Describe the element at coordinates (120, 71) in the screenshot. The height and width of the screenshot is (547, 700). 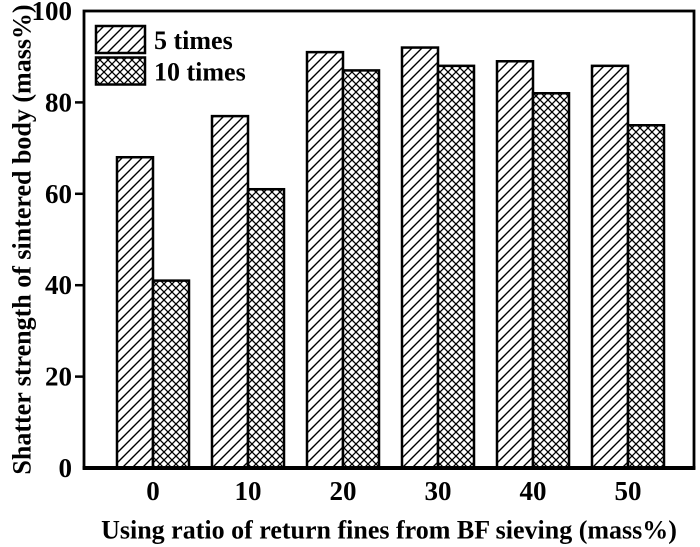
I see `legend-swatch-10-times` at that location.